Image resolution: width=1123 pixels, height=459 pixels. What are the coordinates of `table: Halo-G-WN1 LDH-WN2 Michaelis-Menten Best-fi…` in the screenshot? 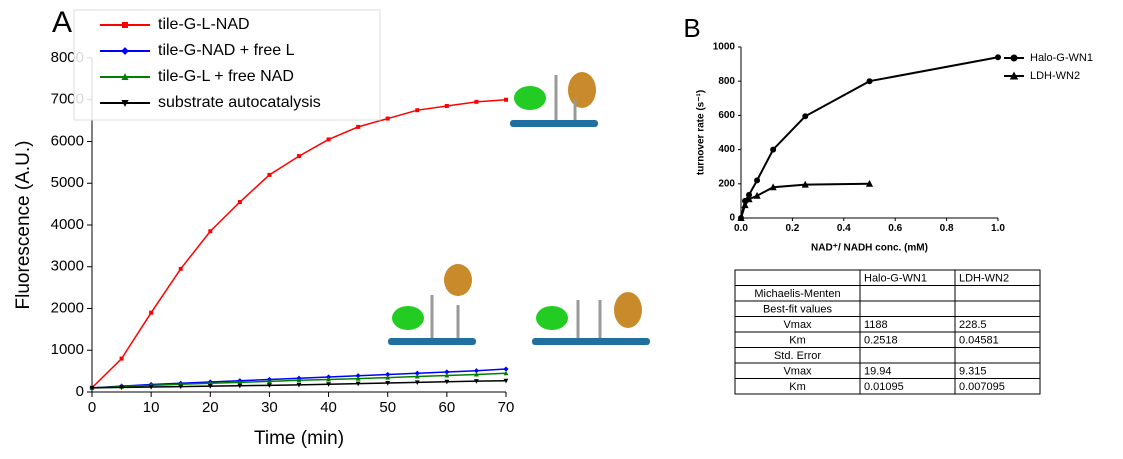 It's located at (887, 332).